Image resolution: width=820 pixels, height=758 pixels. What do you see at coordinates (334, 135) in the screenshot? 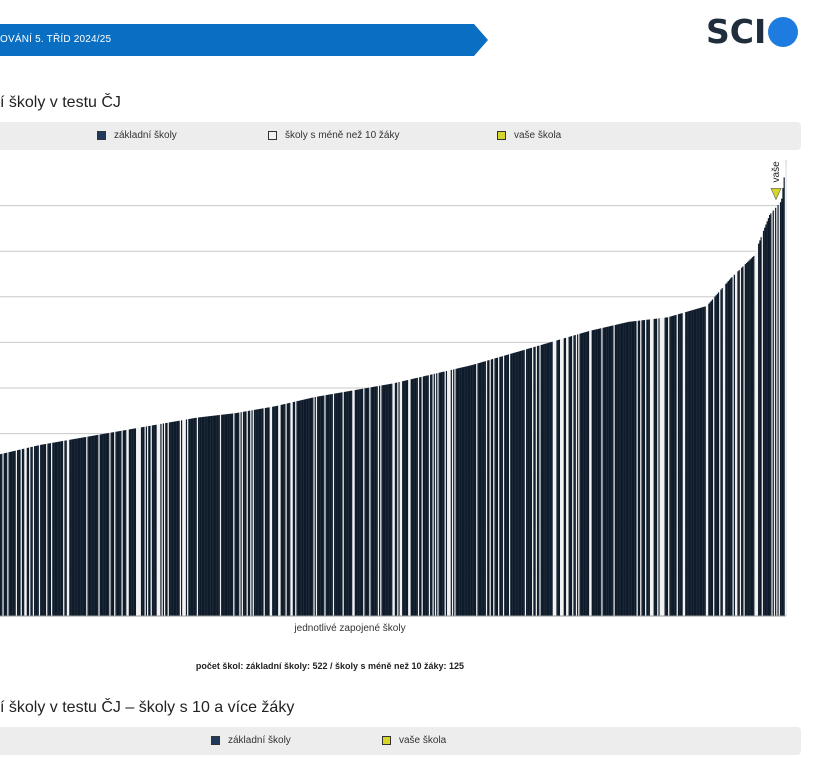
I see `legend-item-male-skoly: školy s méně než 10 žáky` at bounding box center [334, 135].